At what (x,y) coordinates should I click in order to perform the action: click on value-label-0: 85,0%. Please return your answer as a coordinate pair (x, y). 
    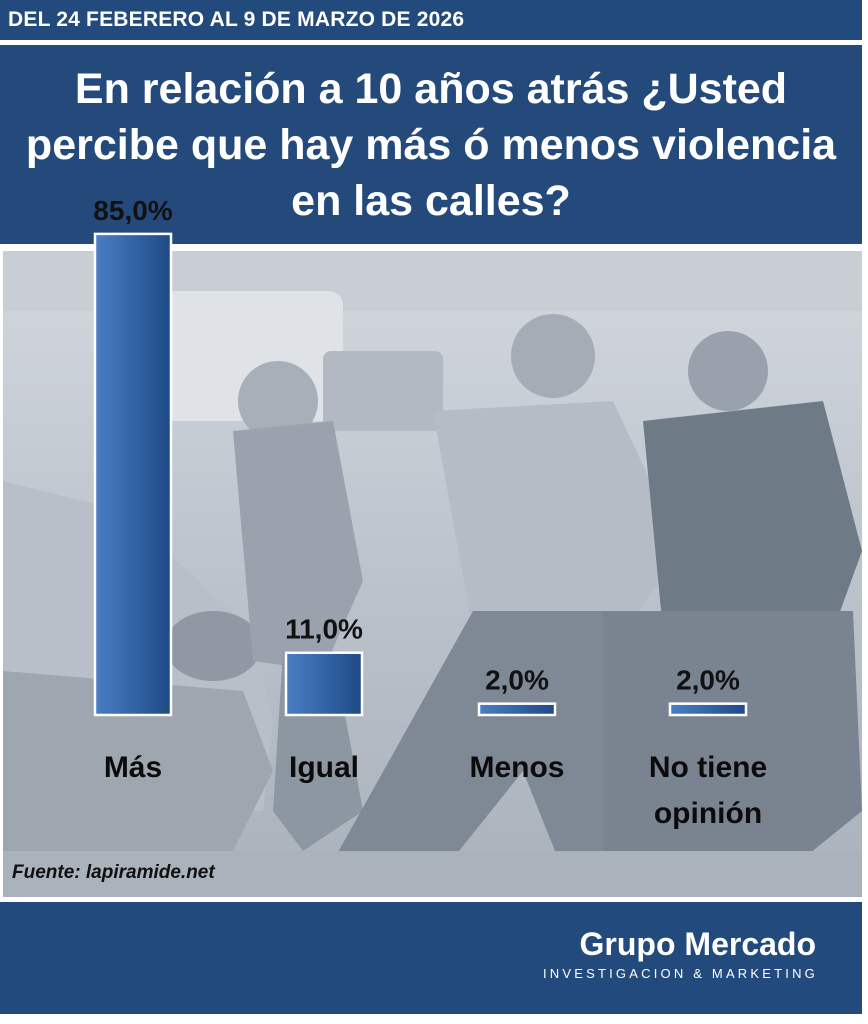
    Looking at the image, I should click on (132, 210).